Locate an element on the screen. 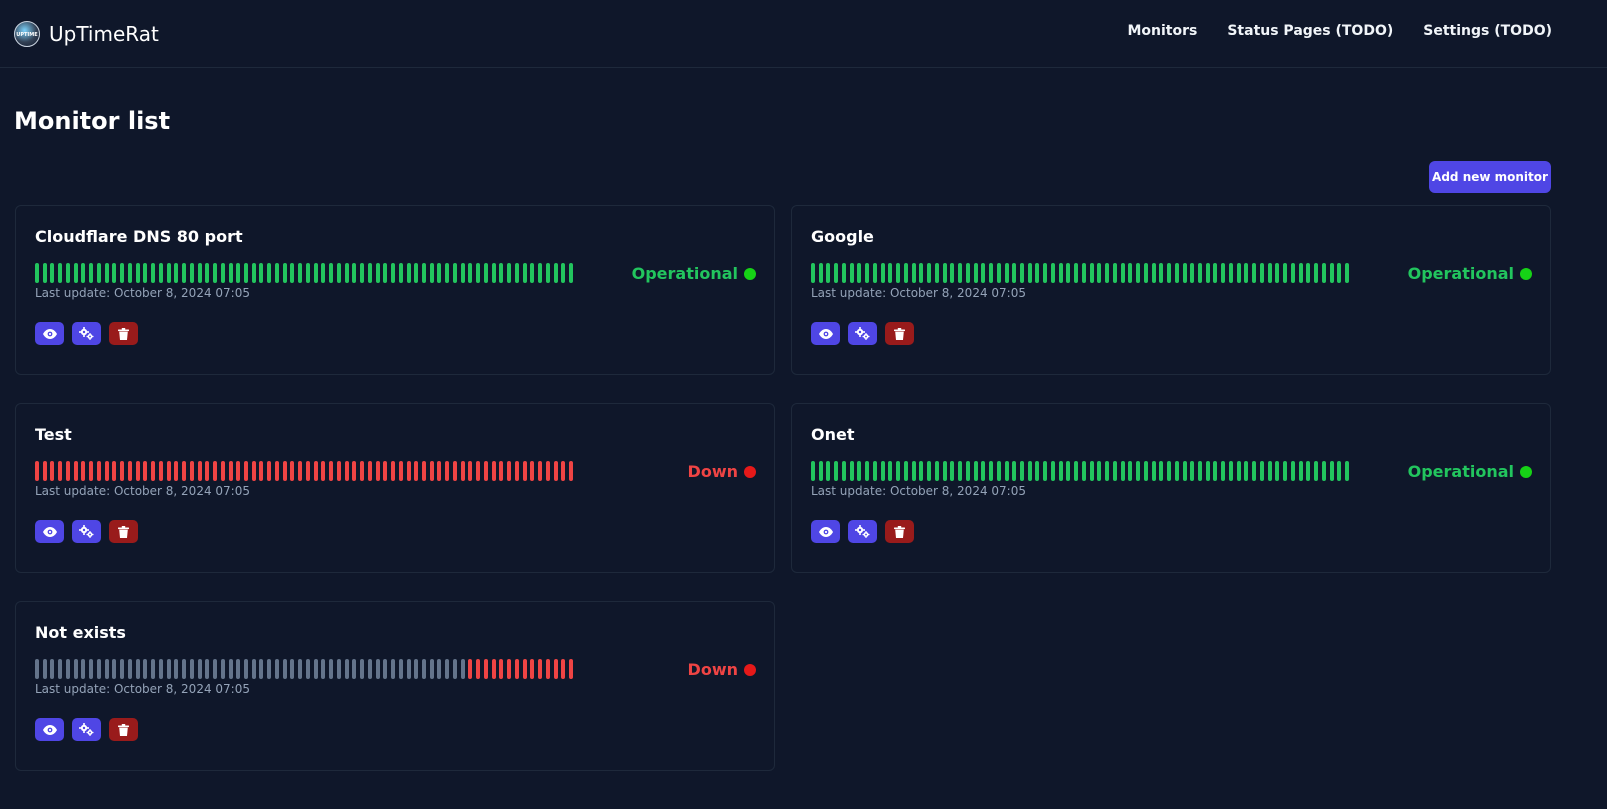  monitor-name: Onet is located at coordinates (833, 434).